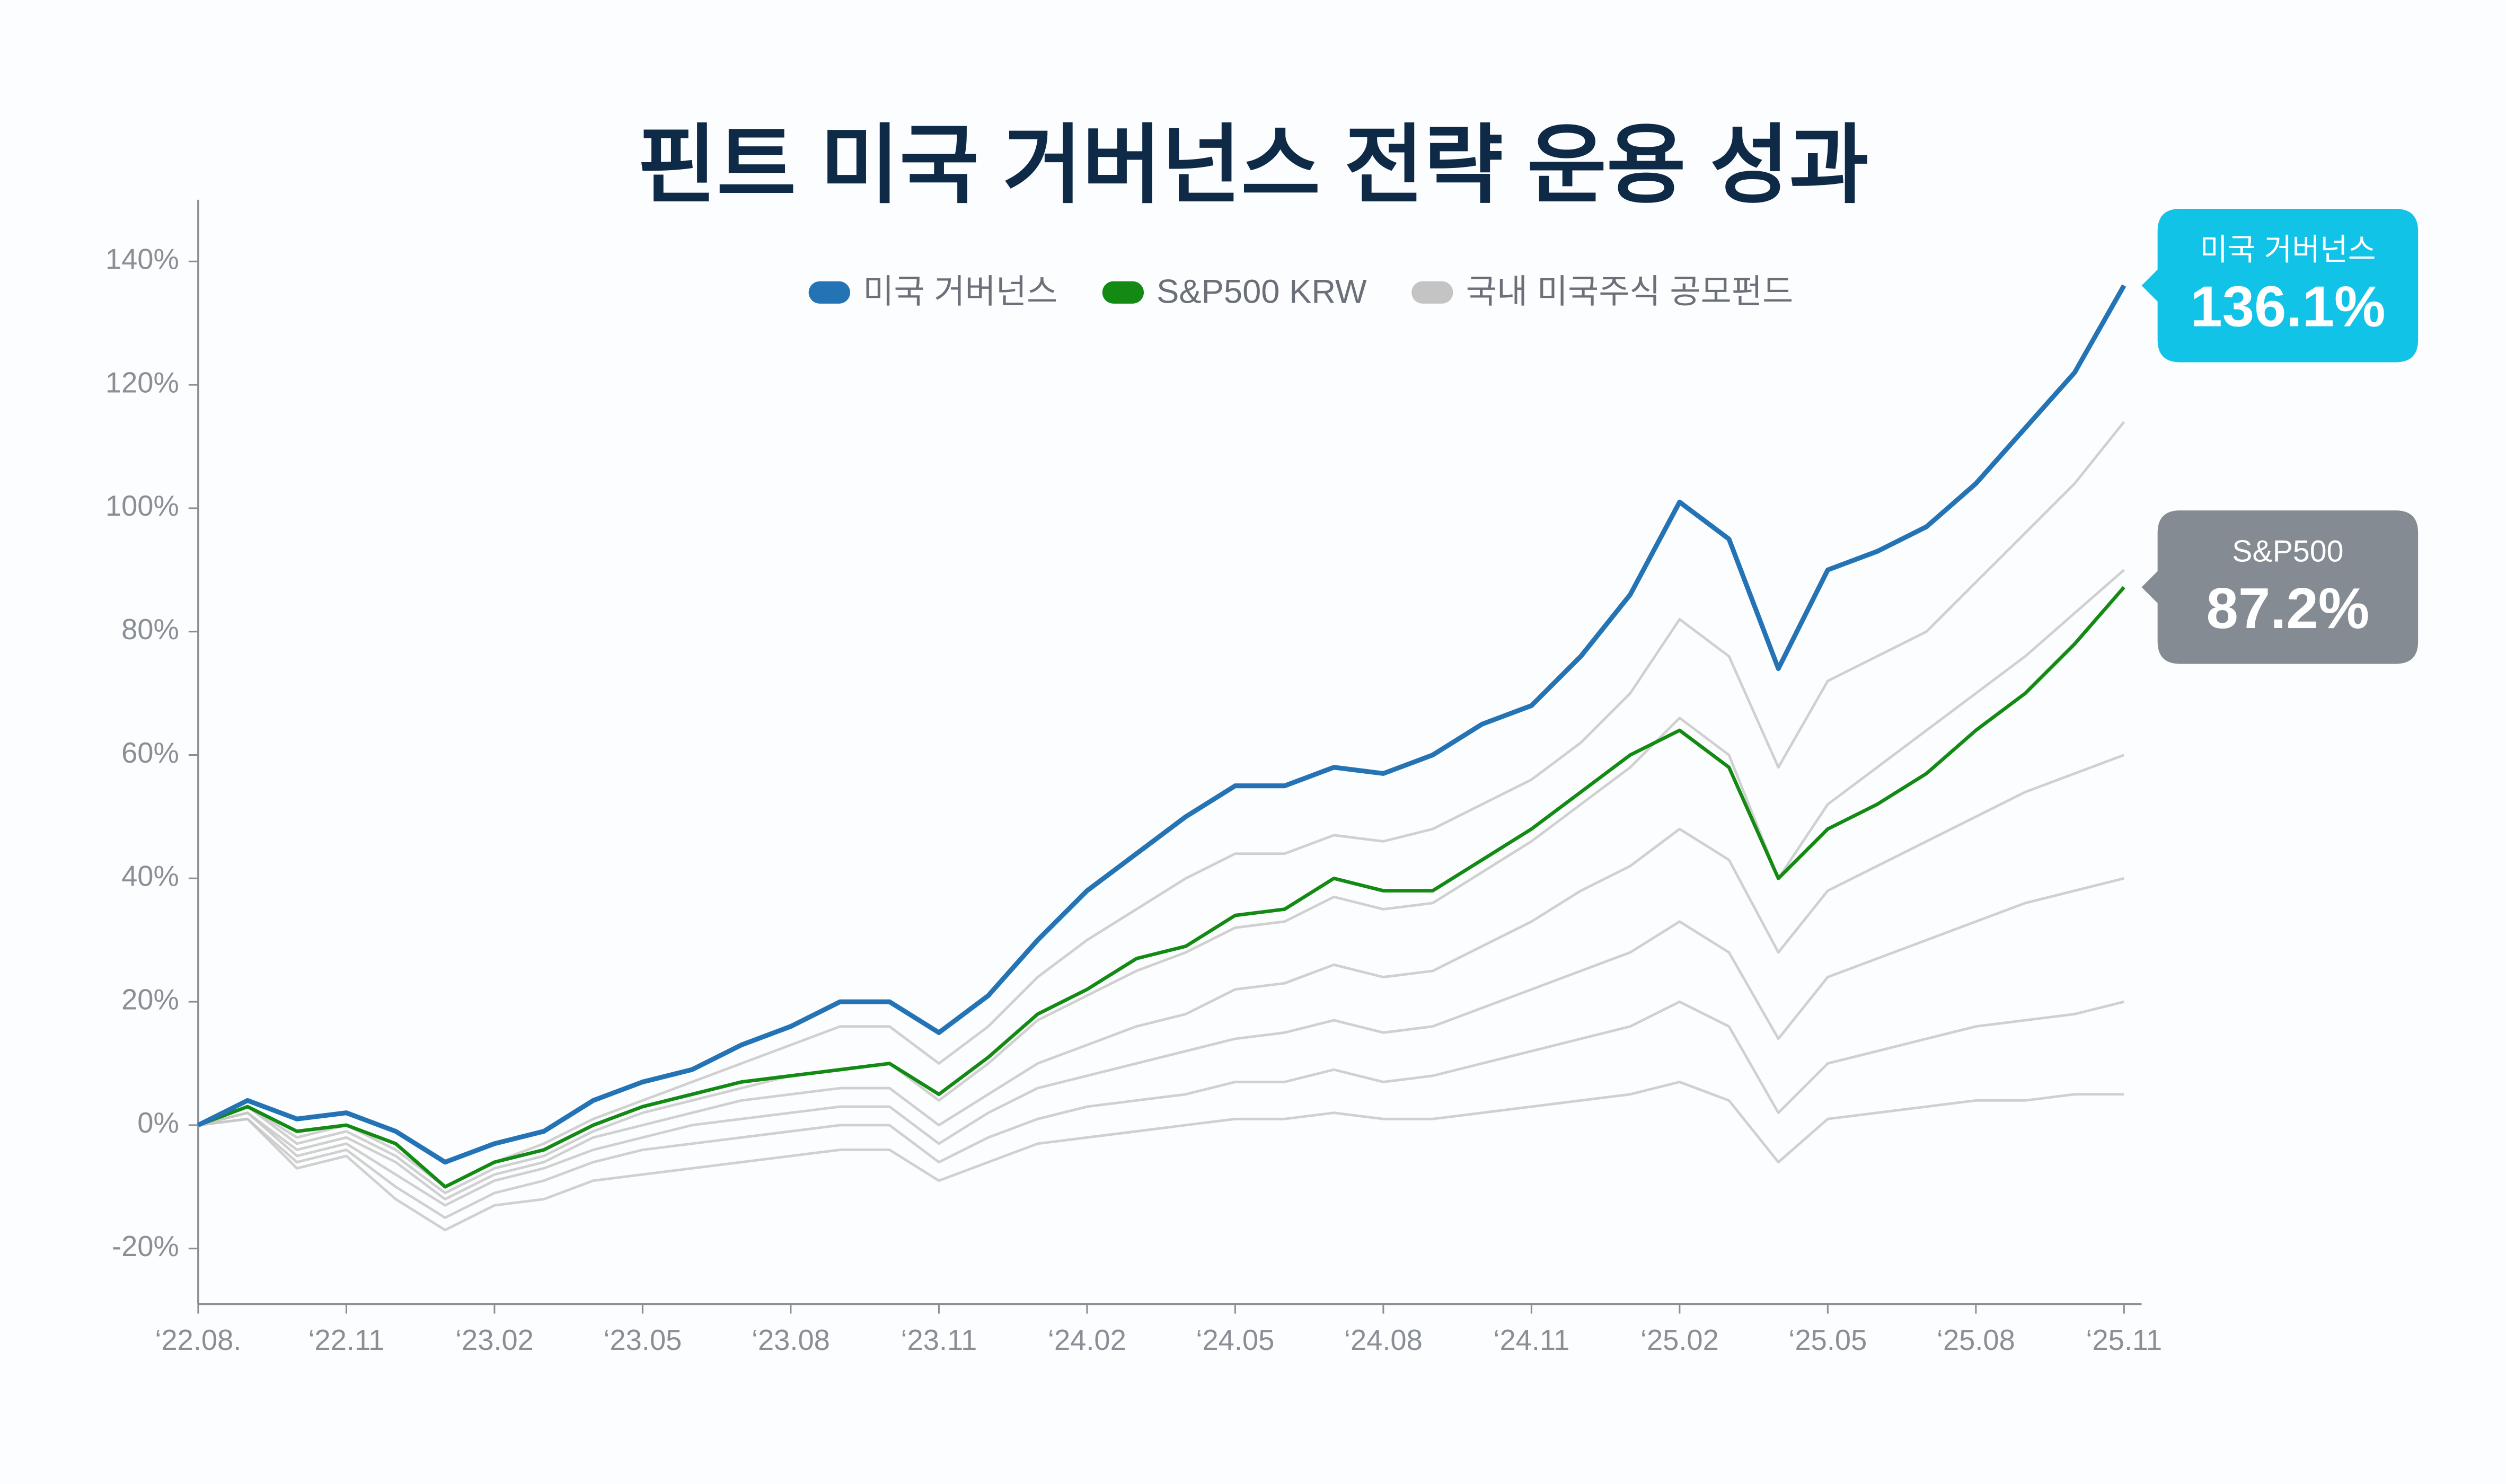 Image resolution: width=2506 pixels, height=1484 pixels. What do you see at coordinates (1262, 292) in the screenshot?
I see `legend-label: S&P500 KRW` at bounding box center [1262, 292].